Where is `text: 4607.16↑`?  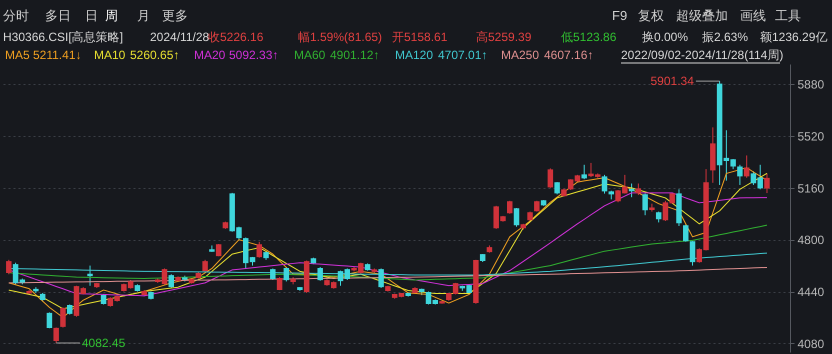 text: 4607.16↑ is located at coordinates (569, 55).